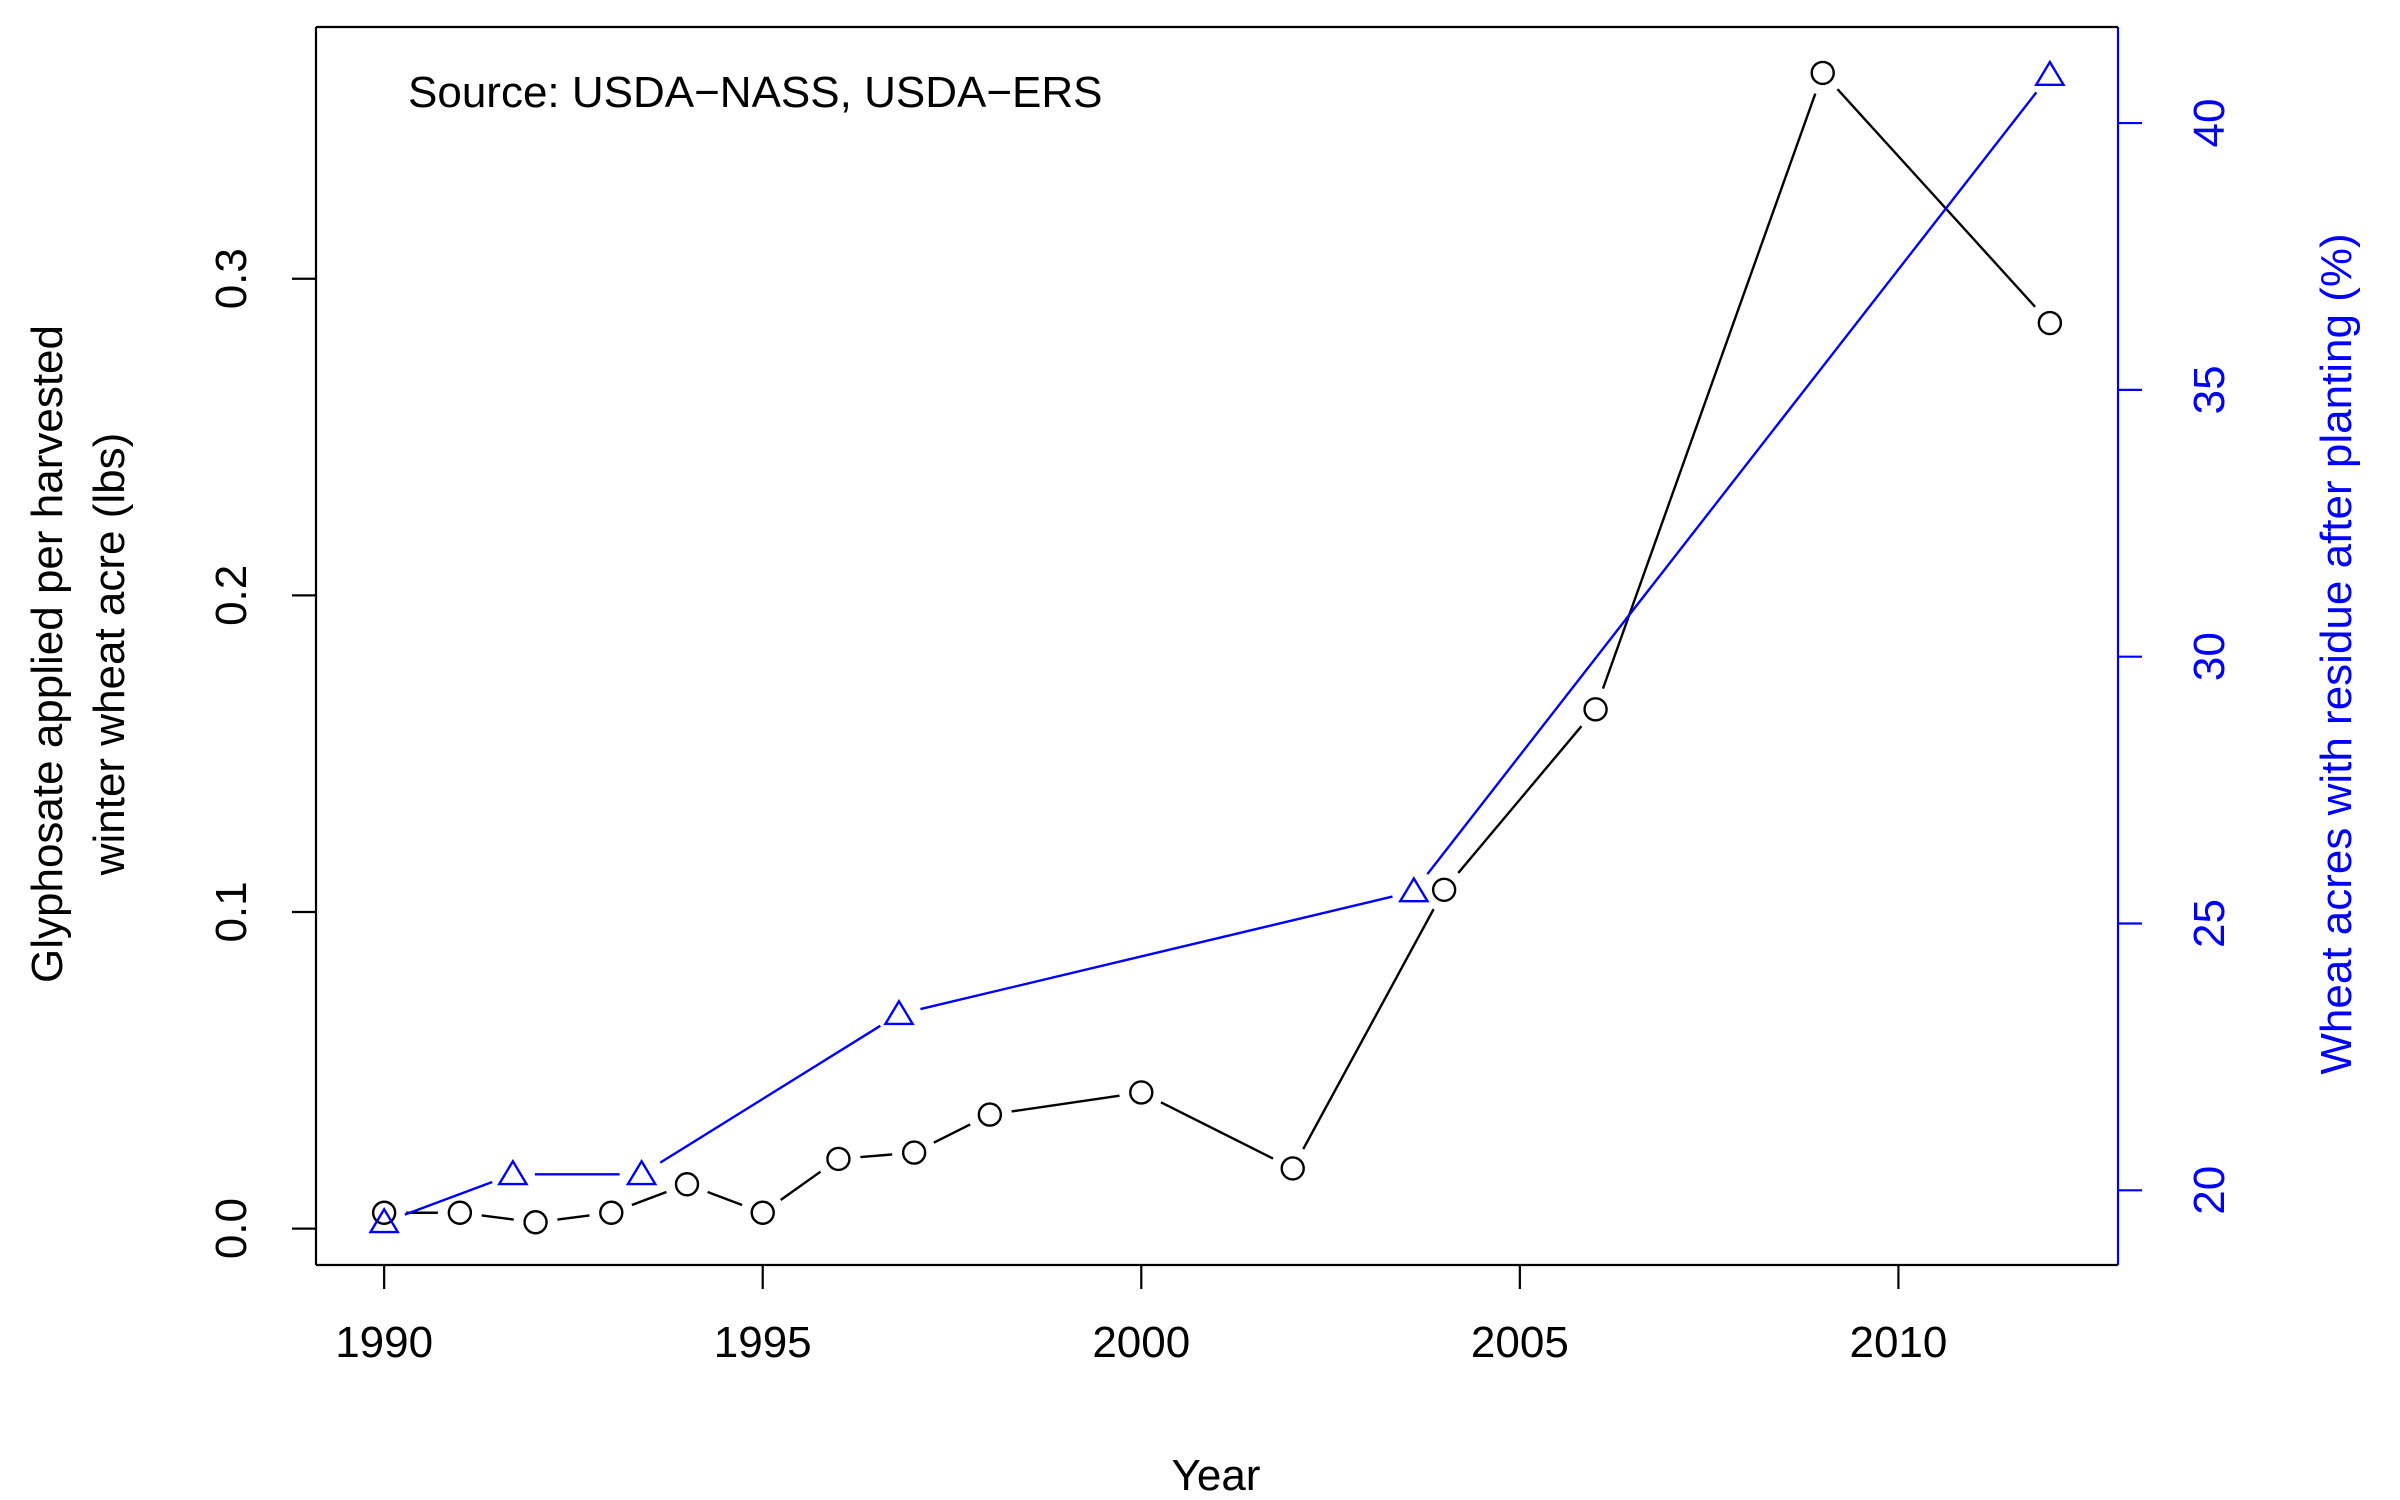 Image resolution: width=2400 pixels, height=1500 pixels. What do you see at coordinates (47, 654) in the screenshot?
I see `y-left-axis-title-line1: Glyphosate applied per harvested` at bounding box center [47, 654].